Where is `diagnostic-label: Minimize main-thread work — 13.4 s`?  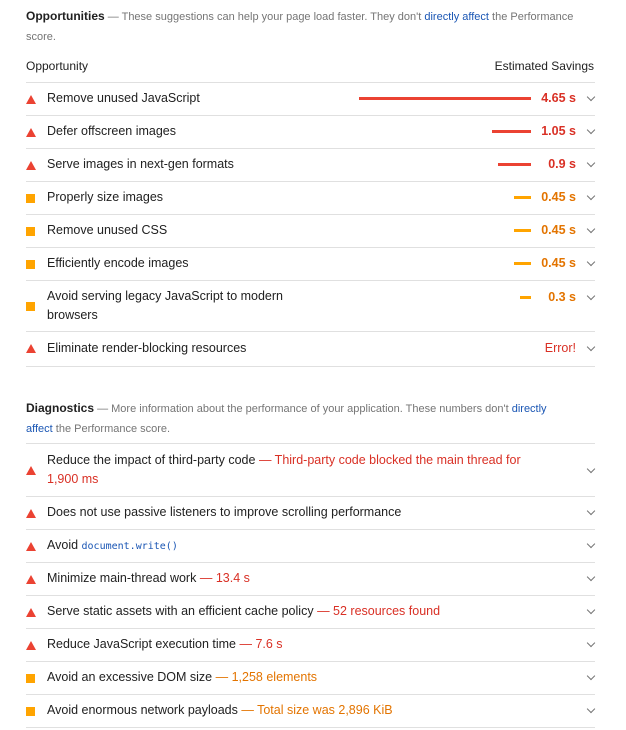
diagnostic-label: Minimize main-thread work — 13.4 s is located at coordinates (148, 578).